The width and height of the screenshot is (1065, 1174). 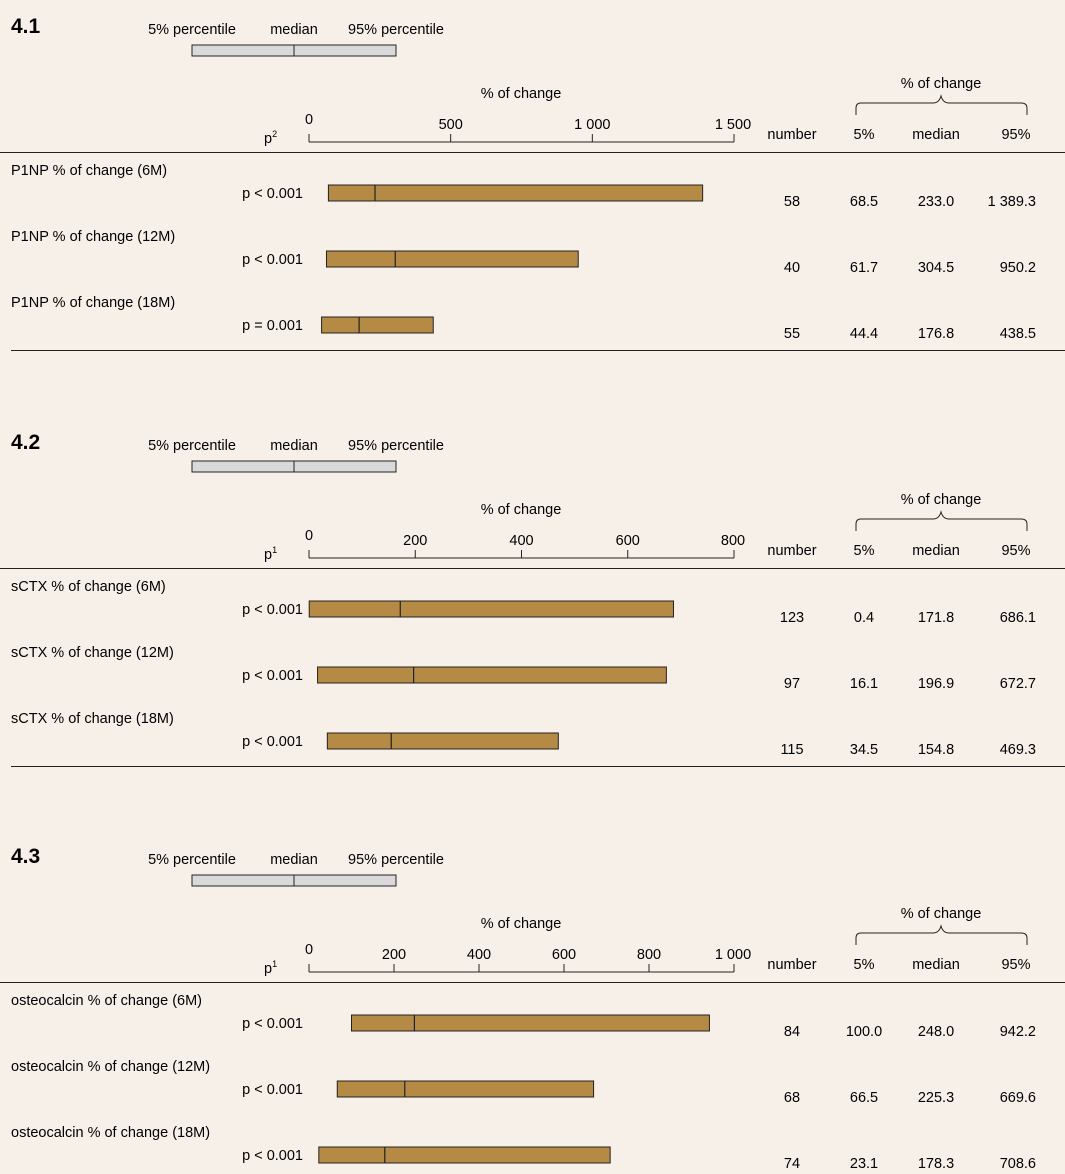 I want to click on row-p95-value: 672.7, so click(x=1018, y=684).